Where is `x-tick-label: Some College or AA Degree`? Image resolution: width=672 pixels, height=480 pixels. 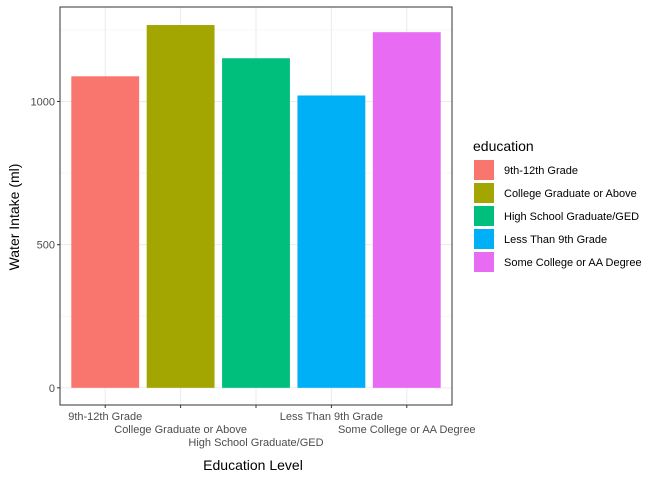 x-tick-label: Some College or AA Degree is located at coordinates (407, 430).